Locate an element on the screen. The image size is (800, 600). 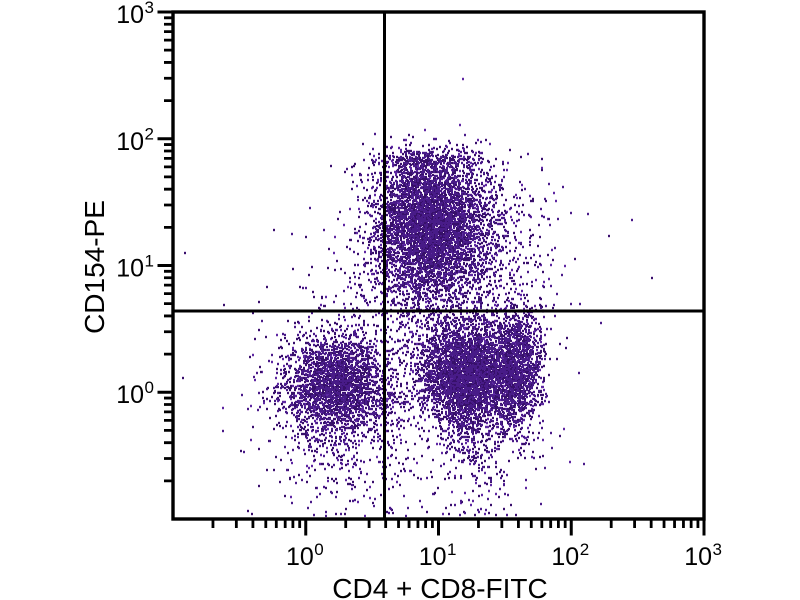
svg-text: CD154-PE is located at coordinates (94, 267).